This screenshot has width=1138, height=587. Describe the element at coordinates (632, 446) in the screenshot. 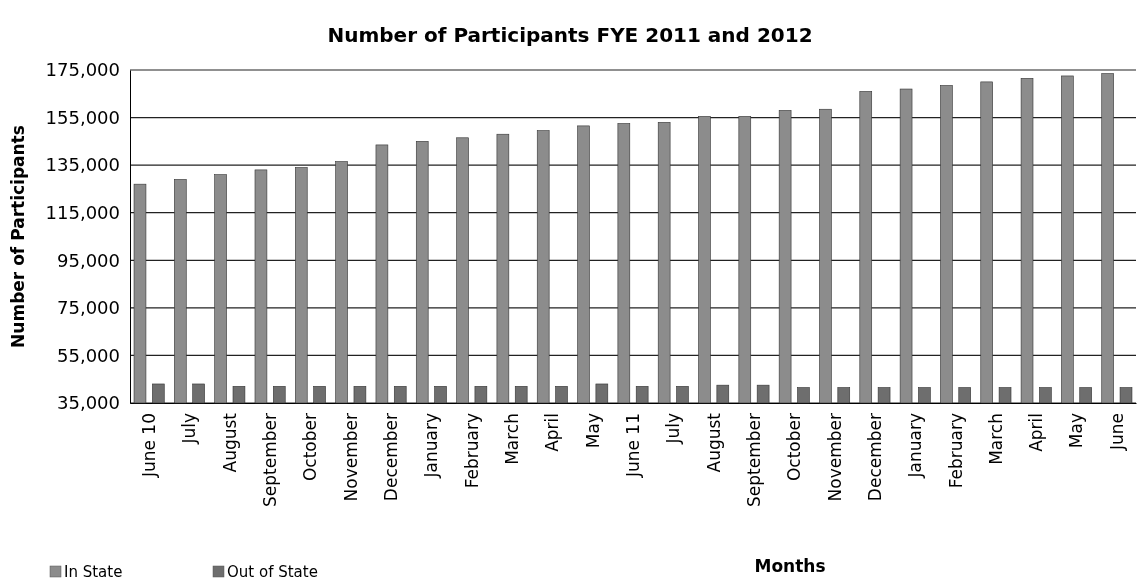

I see `x-tick-label: June 11` at that location.